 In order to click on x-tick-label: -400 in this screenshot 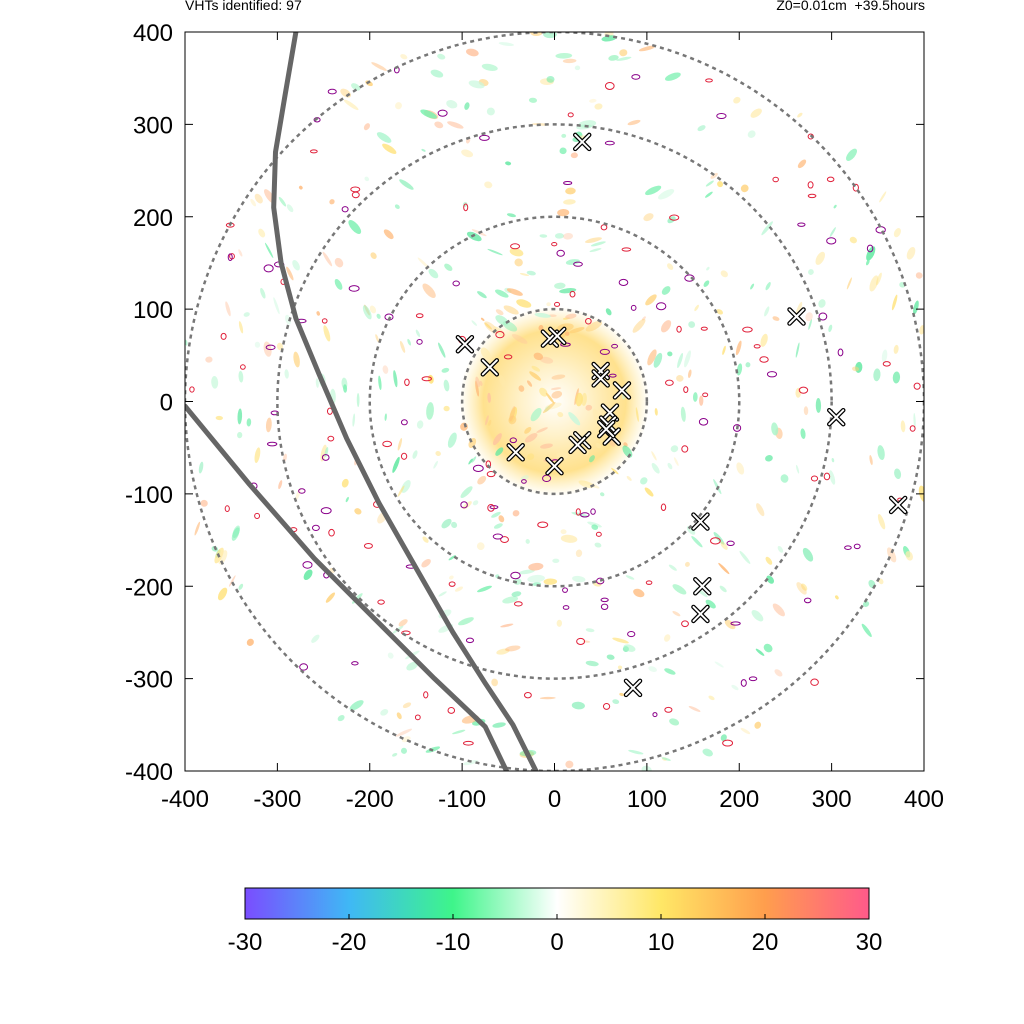, I will do `click(185, 799)`.